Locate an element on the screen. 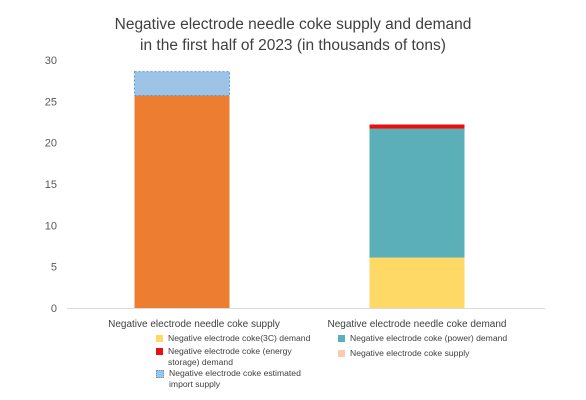 Image resolution: width=586 pixels, height=400 pixels. legend-label-supply: Negative electrode coke supply is located at coordinates (410, 353).